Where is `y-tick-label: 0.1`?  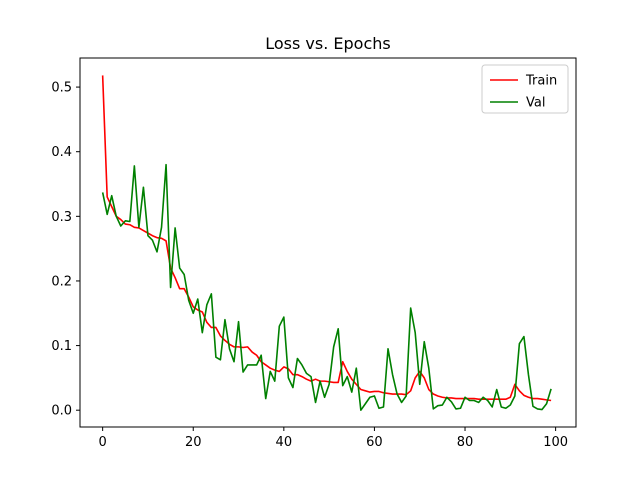 y-tick-label: 0.1 is located at coordinates (61, 346).